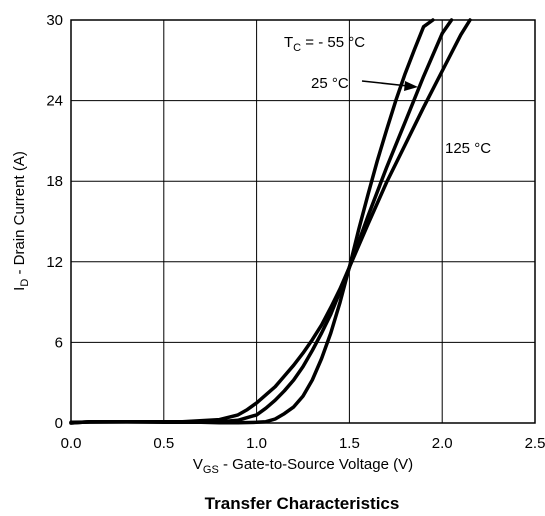 The height and width of the screenshot is (516, 545). What do you see at coordinates (59, 423) in the screenshot?
I see `y-tick-label: 0` at bounding box center [59, 423].